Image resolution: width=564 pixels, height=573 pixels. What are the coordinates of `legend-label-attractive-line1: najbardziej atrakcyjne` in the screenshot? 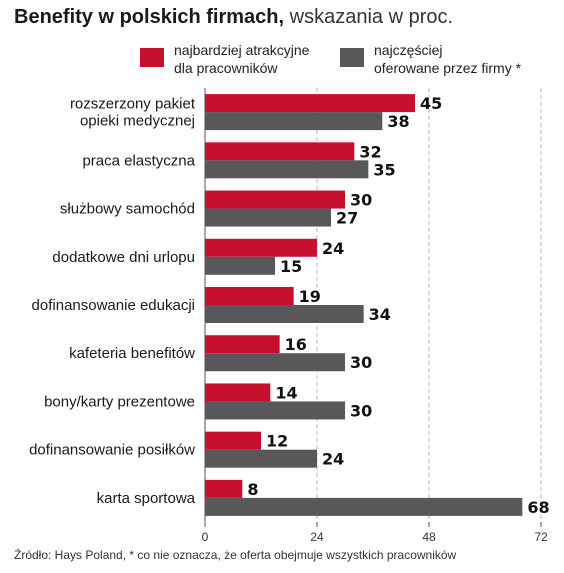 It's located at (242, 50).